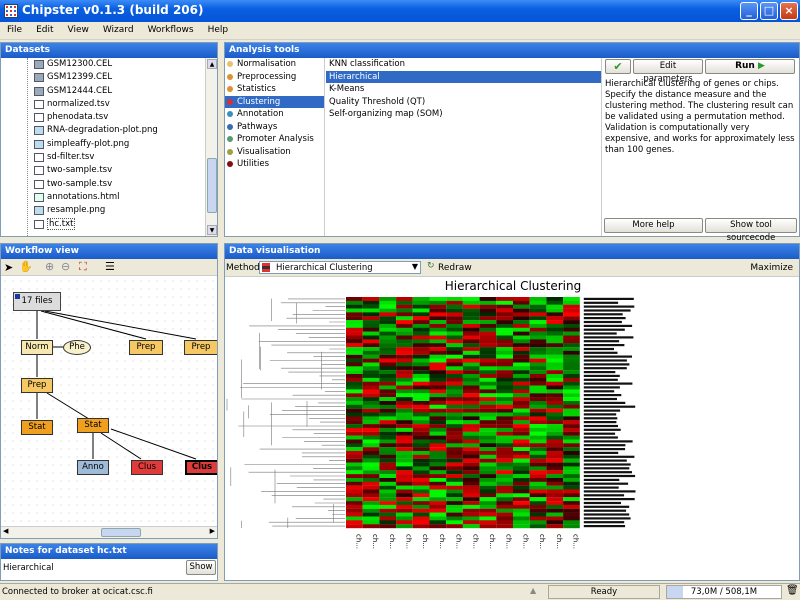 This screenshot has width=800, height=600. I want to click on menu-edit: Edit, so click(45, 30).